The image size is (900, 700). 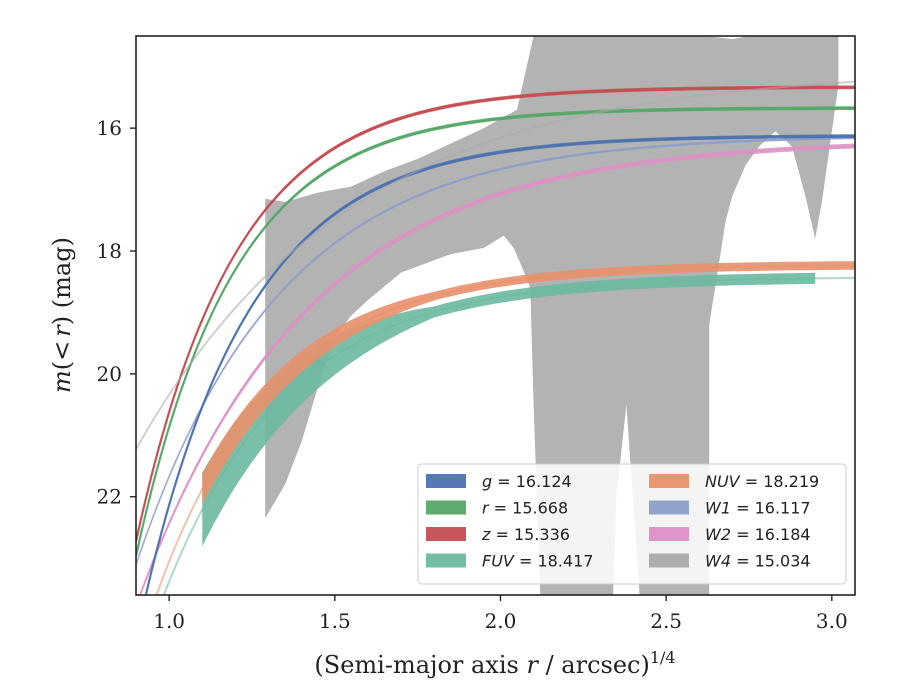 I want to click on legend-swatch-r, so click(x=446, y=507).